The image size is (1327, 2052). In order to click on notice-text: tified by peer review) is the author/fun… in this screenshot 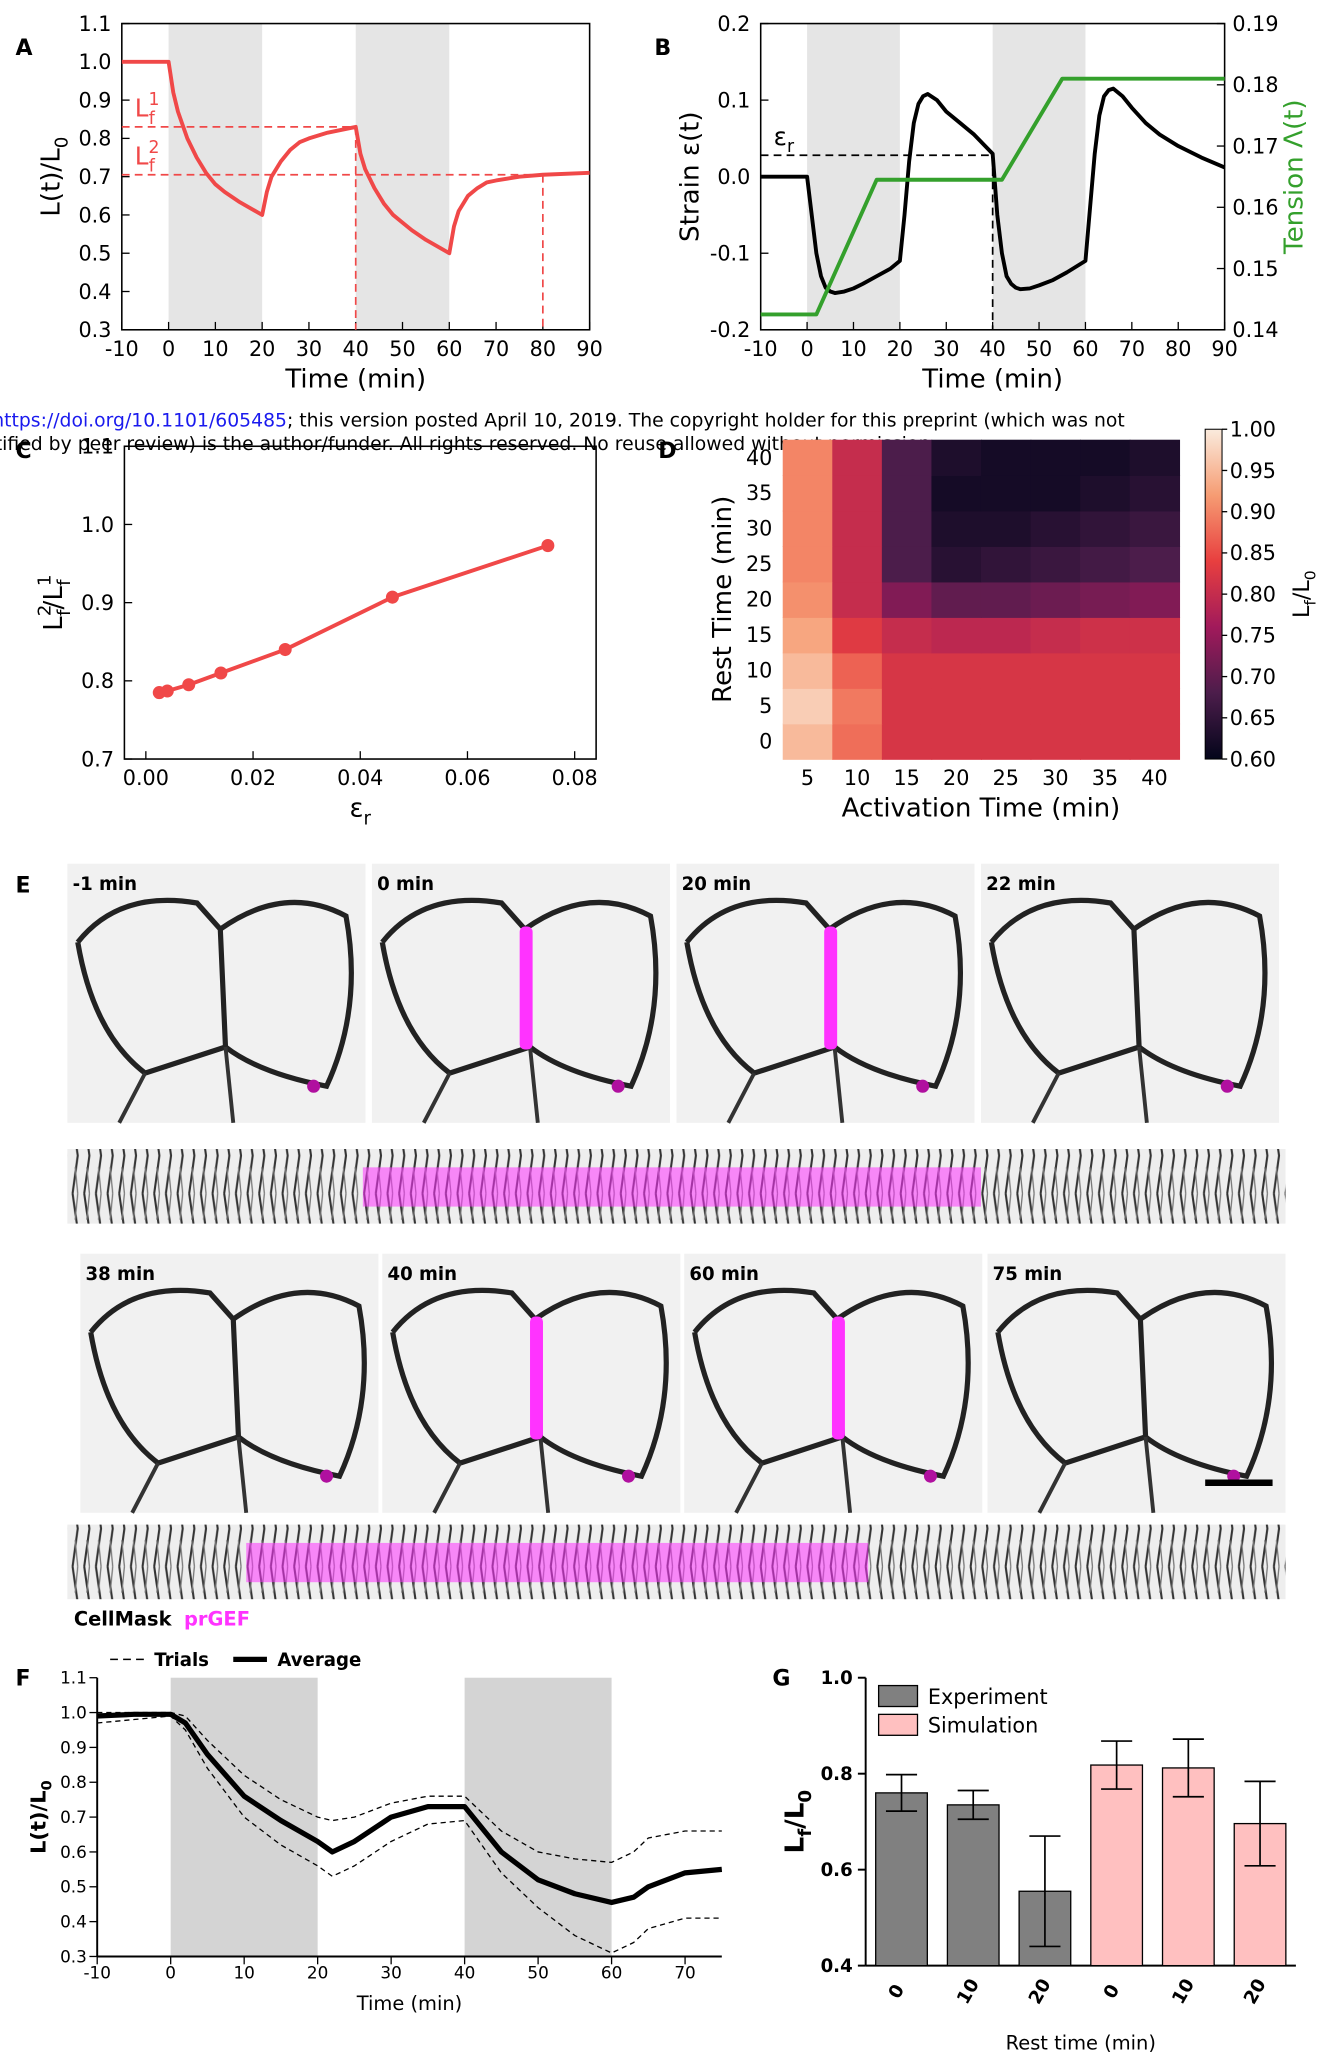, I will do `click(468, 444)`.